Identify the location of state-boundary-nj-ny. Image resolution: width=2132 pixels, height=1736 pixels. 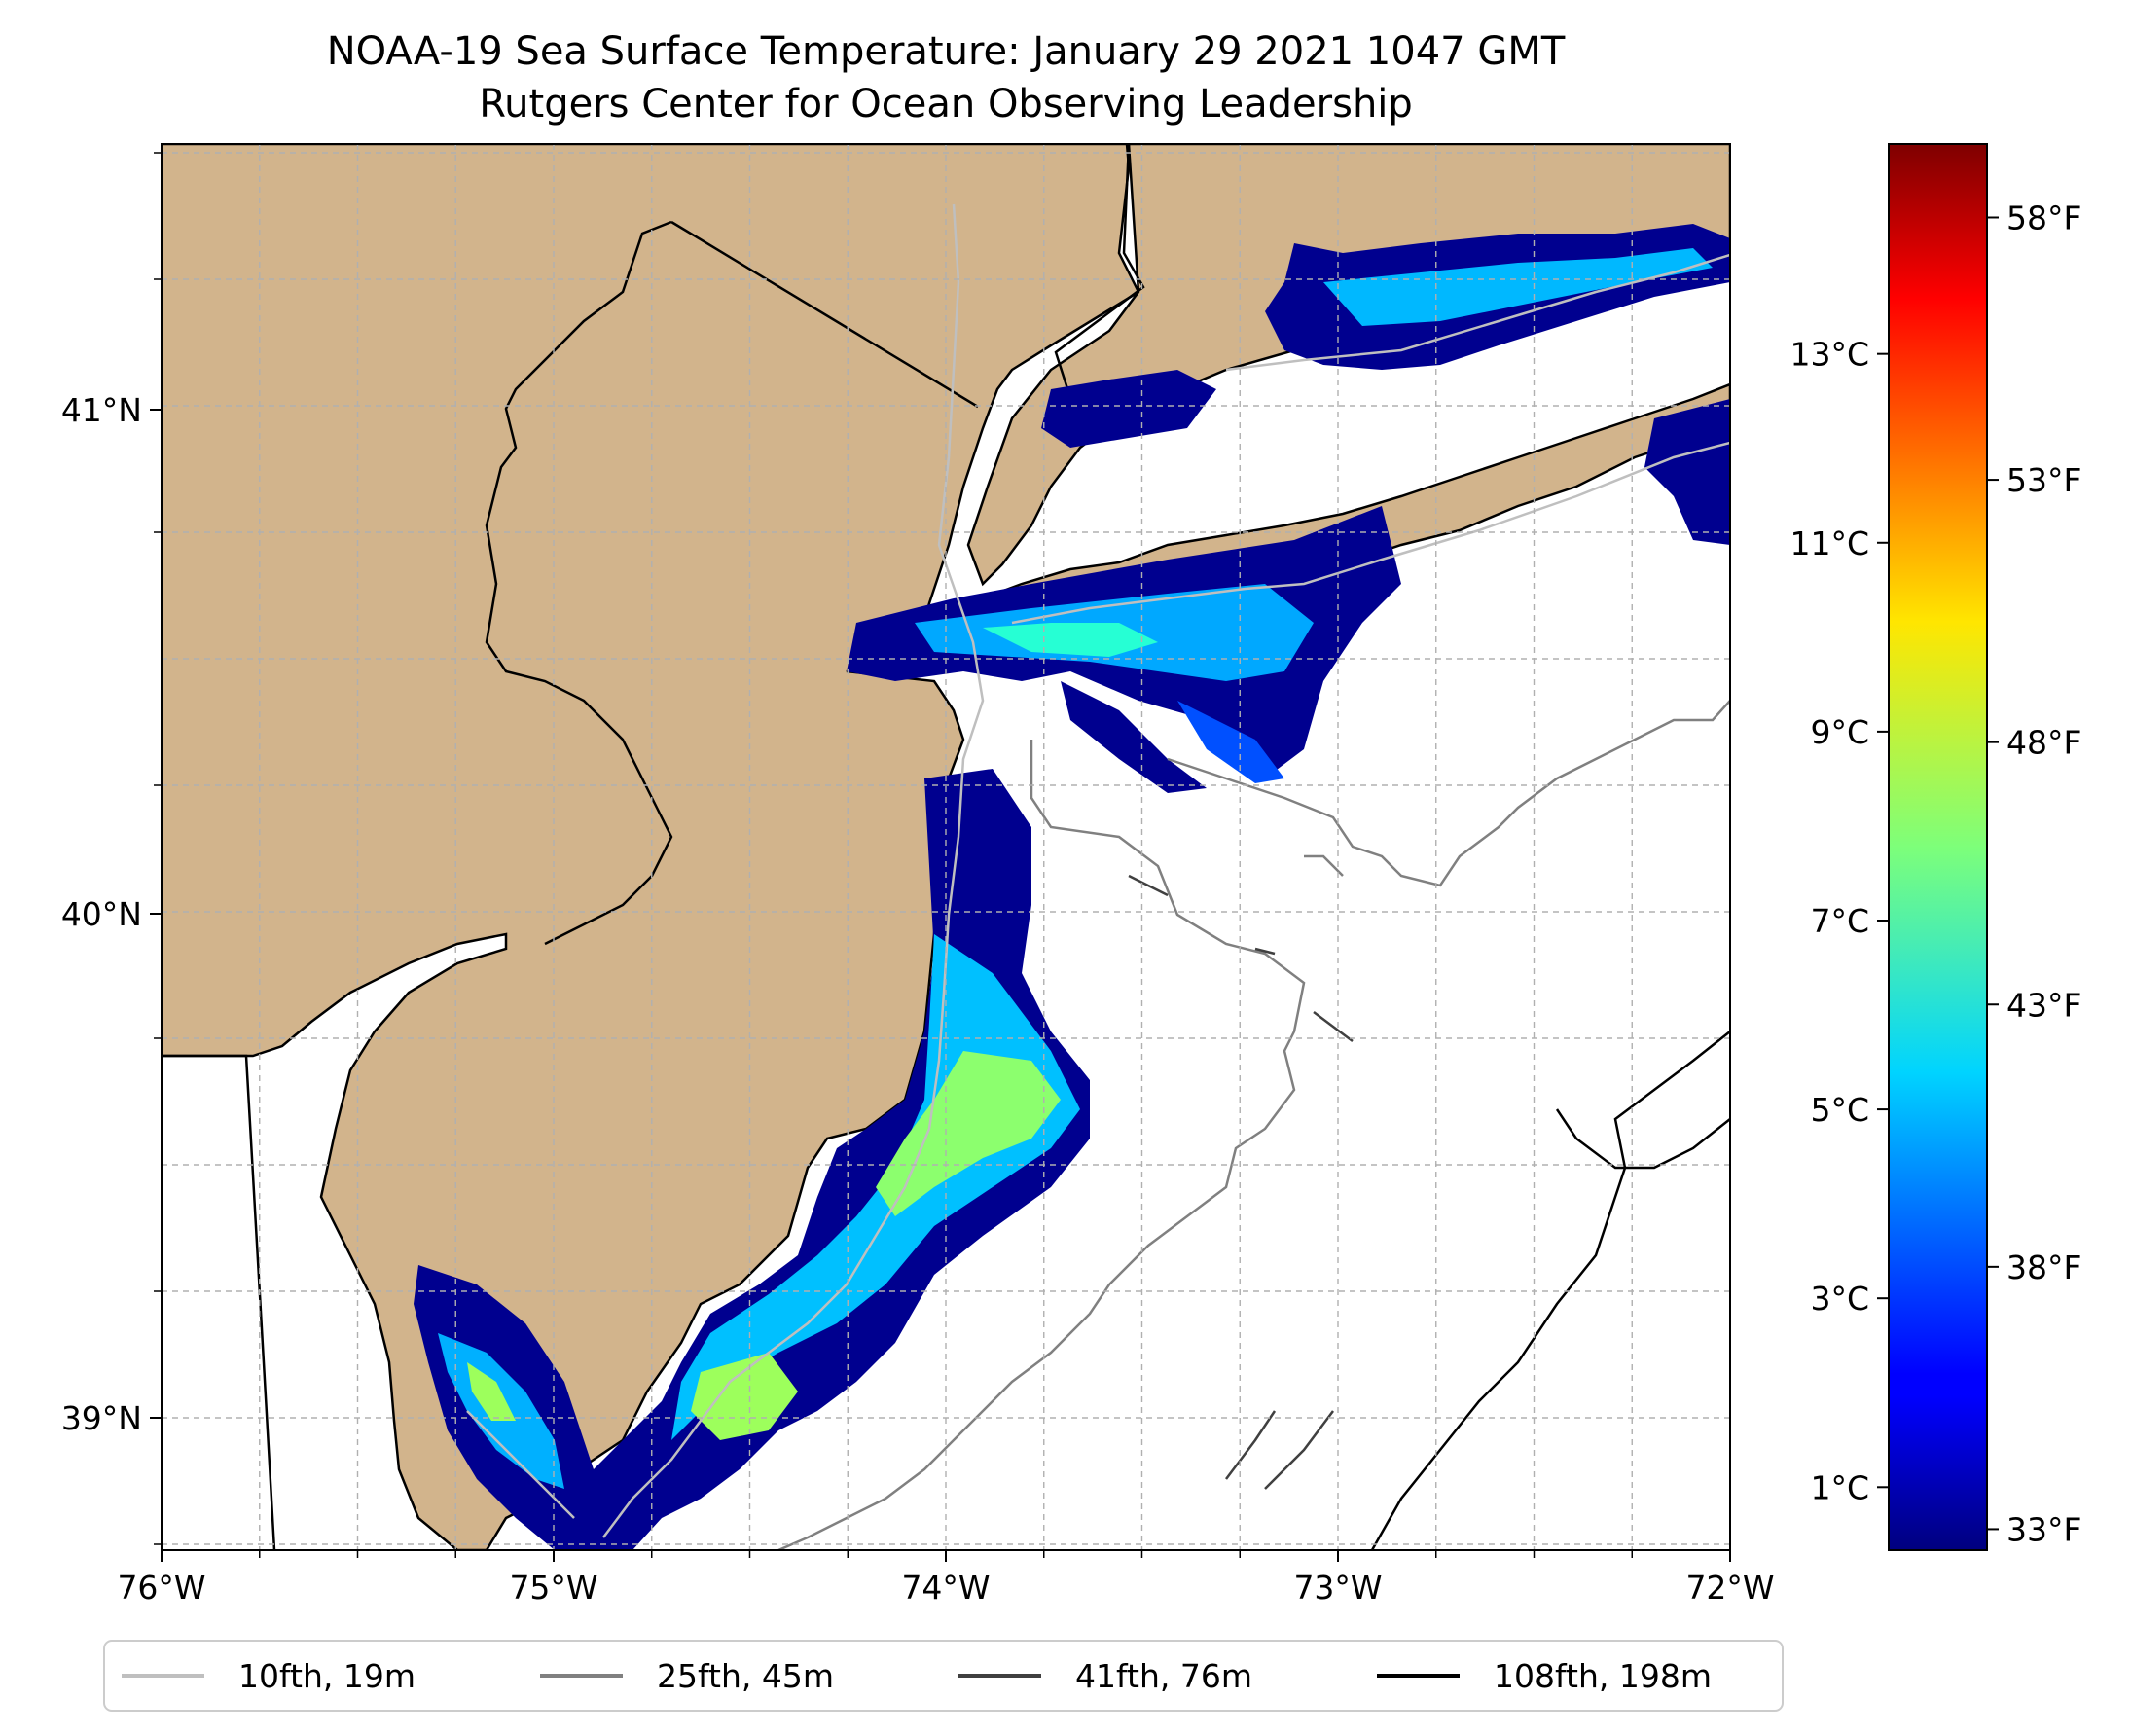
(825, 314).